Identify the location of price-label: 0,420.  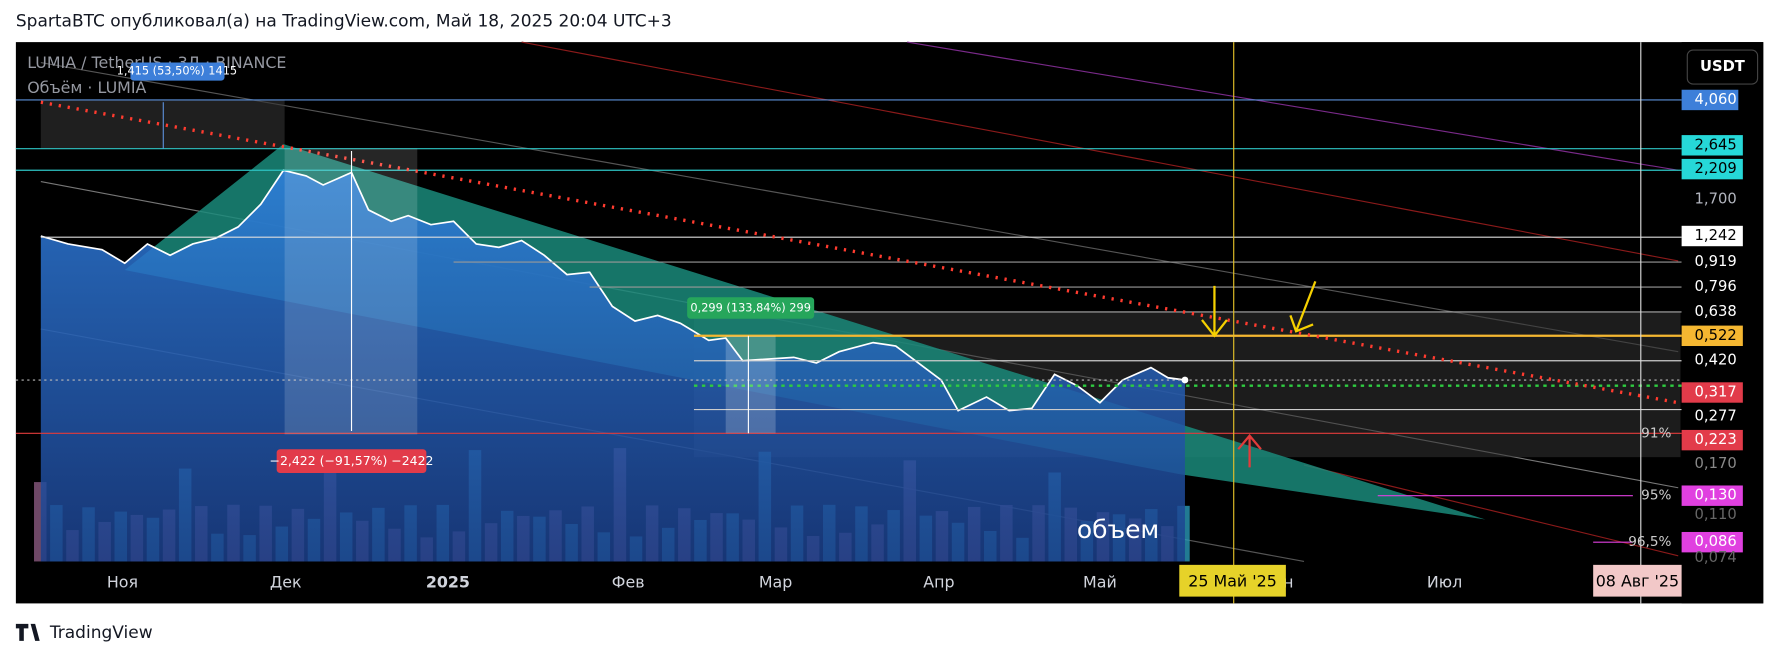
(1716, 360).